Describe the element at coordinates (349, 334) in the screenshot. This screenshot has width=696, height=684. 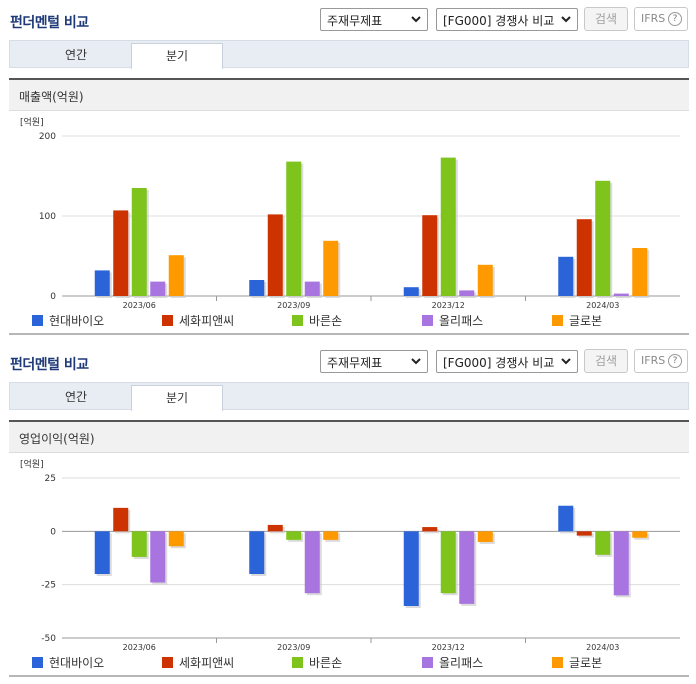
I see `divider` at that location.